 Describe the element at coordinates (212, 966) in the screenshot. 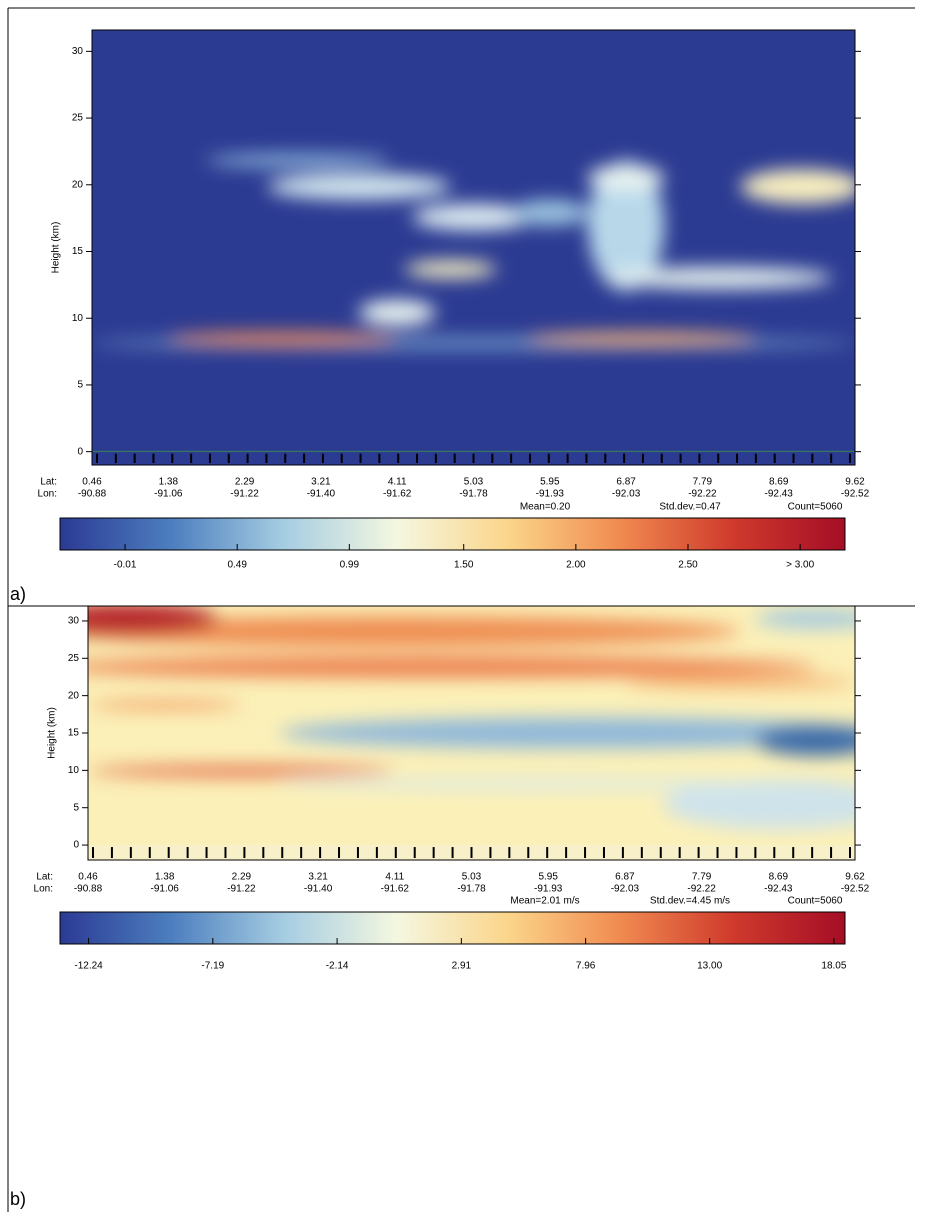

I see `colorbar-label: -7.19` at that location.